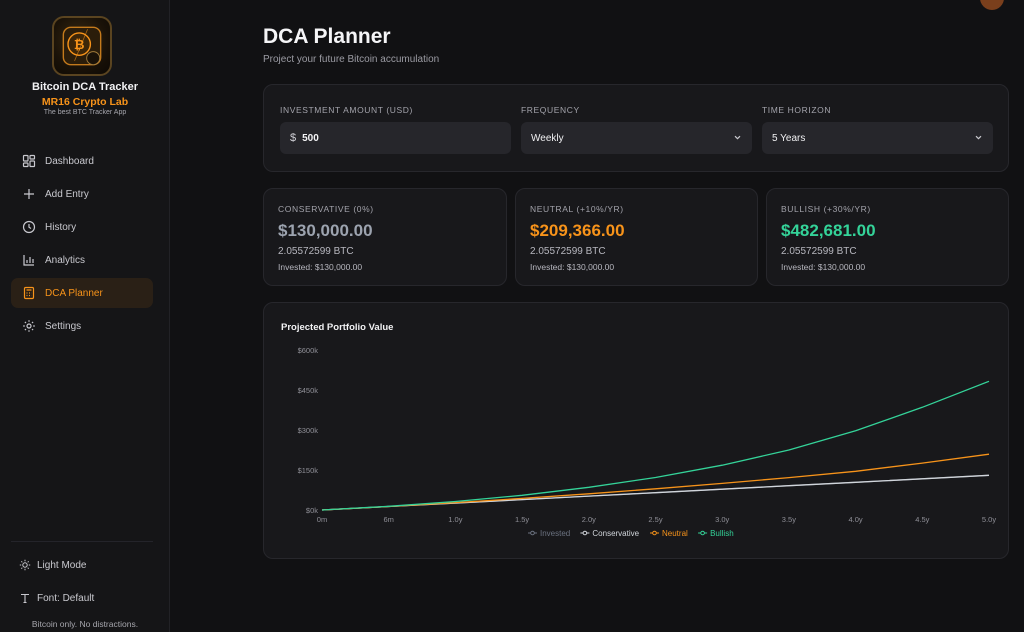  Describe the element at coordinates (636, 138) in the screenshot. I see `frequency-select: Weekly` at that location.